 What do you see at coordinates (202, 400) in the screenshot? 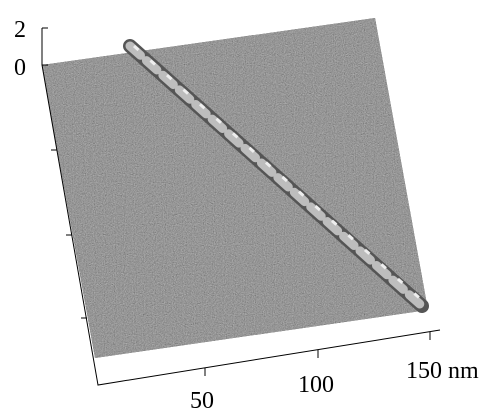
I see `x-tick-label: 50` at bounding box center [202, 400].